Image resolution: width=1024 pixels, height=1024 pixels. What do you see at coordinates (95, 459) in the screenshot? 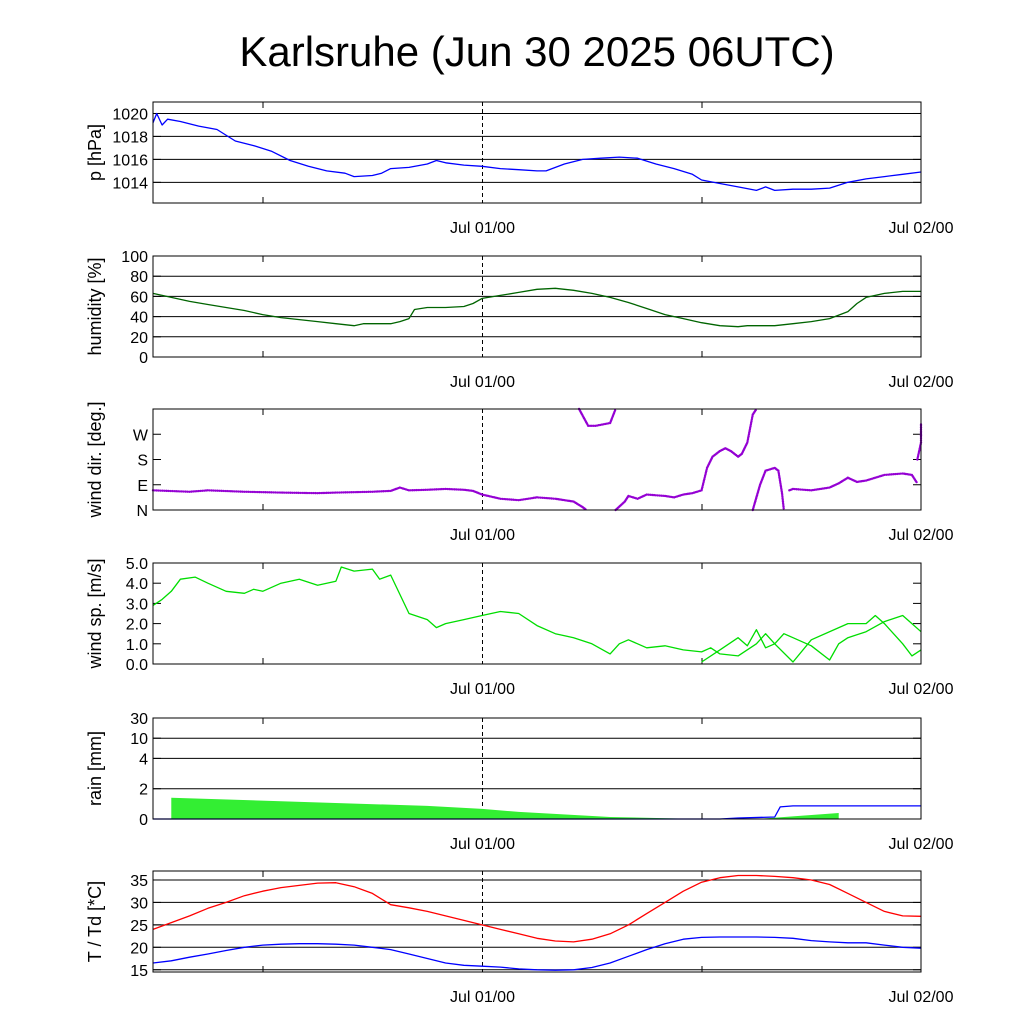
I see `y-axis-label: wind dir. [deg.]` at bounding box center [95, 459].